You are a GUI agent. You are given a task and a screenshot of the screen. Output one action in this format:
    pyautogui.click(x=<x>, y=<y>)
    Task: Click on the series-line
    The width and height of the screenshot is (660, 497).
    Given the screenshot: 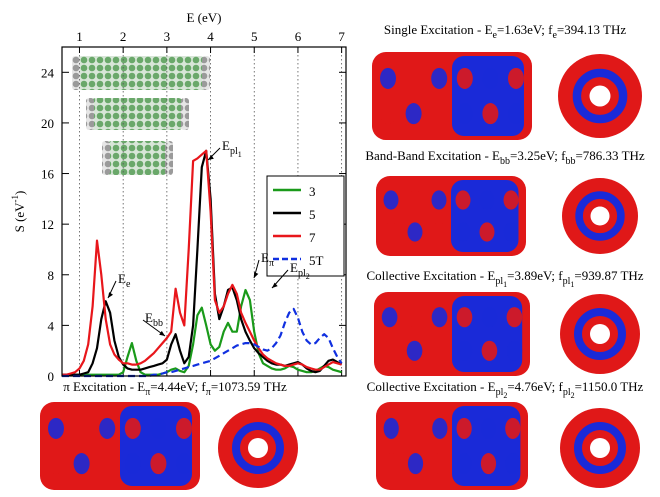 What is the action you would take?
    pyautogui.click(x=202, y=342)
    